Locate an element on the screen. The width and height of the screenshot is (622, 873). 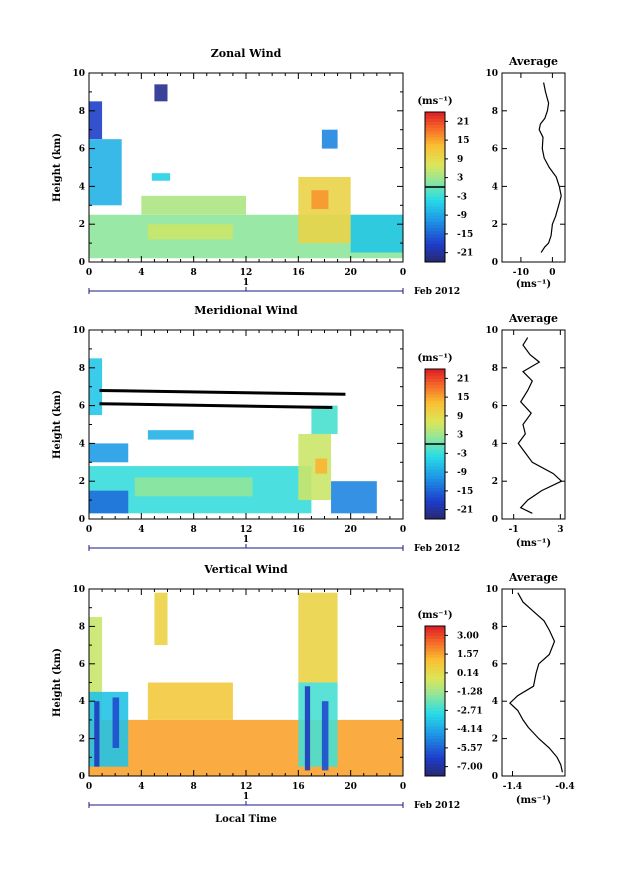
colorbar-tick-label: -1.28 is located at coordinates (470, 693).